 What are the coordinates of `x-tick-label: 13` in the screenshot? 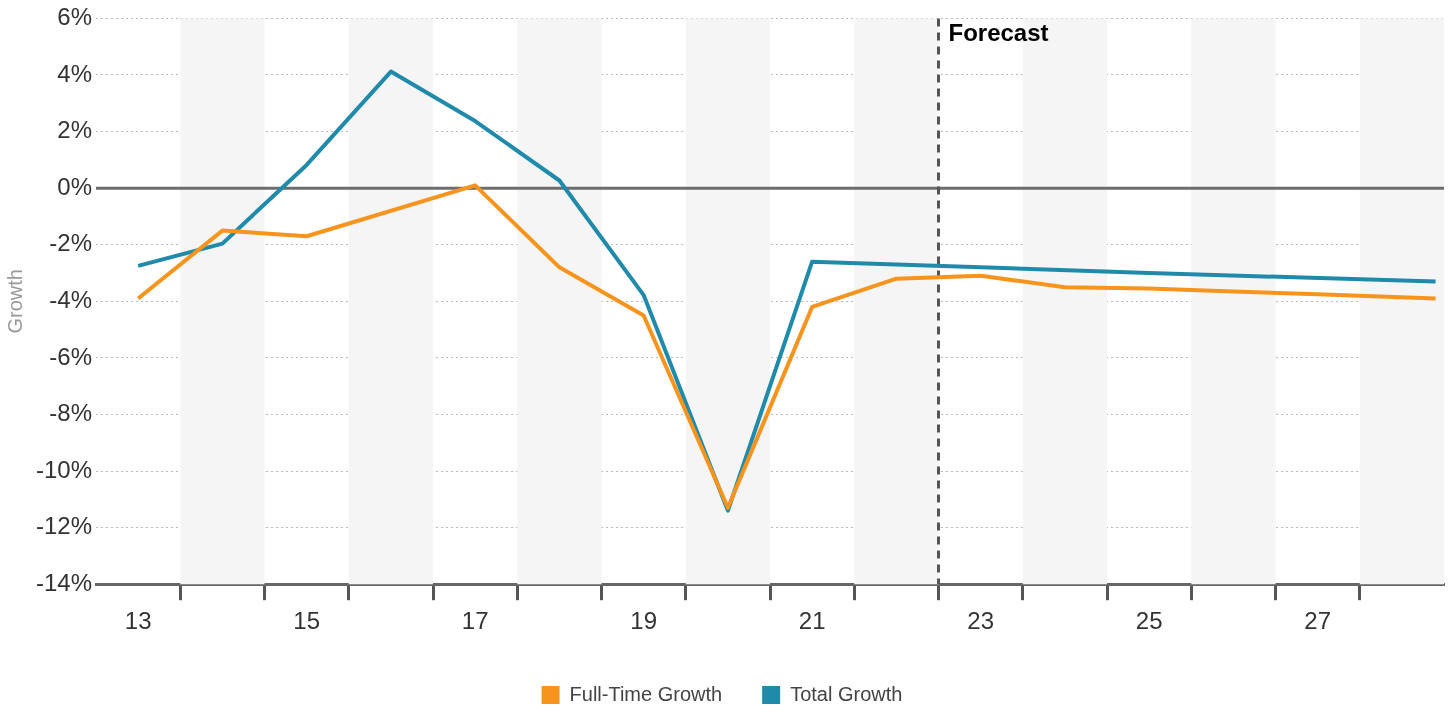 It's located at (138, 621).